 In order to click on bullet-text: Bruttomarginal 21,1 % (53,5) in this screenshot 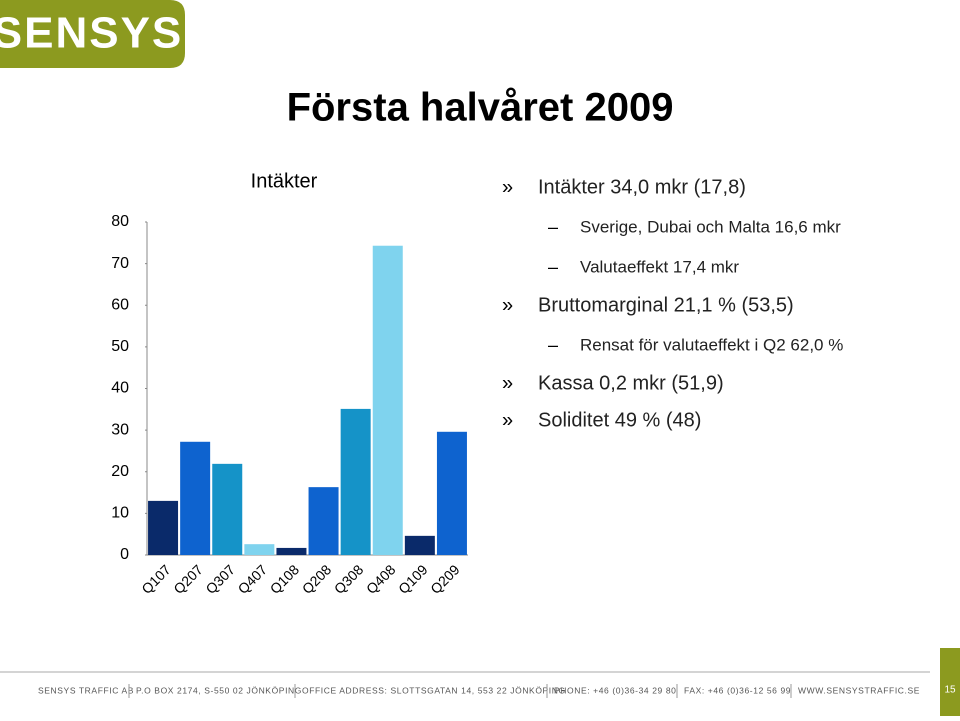, I will do `click(666, 305)`.